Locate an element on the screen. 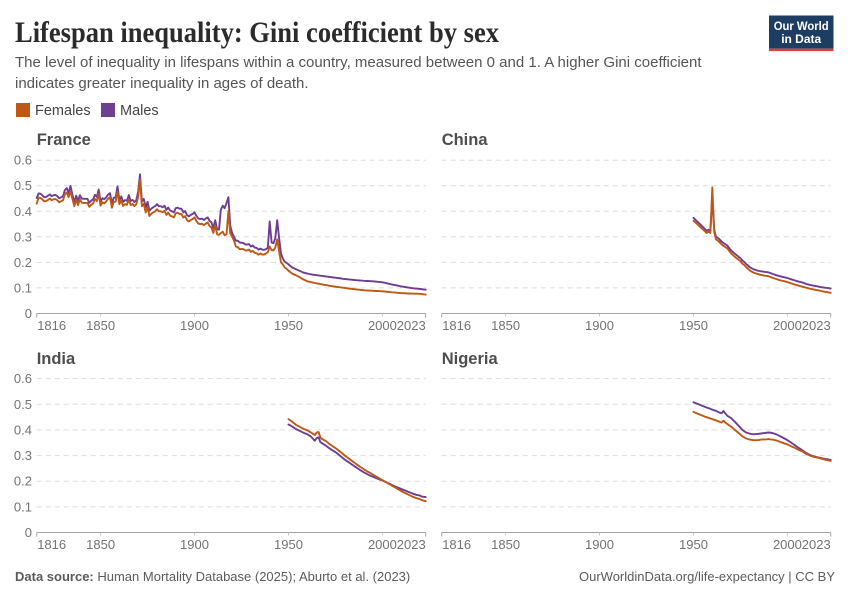  svg-text: Males is located at coordinates (139, 111).